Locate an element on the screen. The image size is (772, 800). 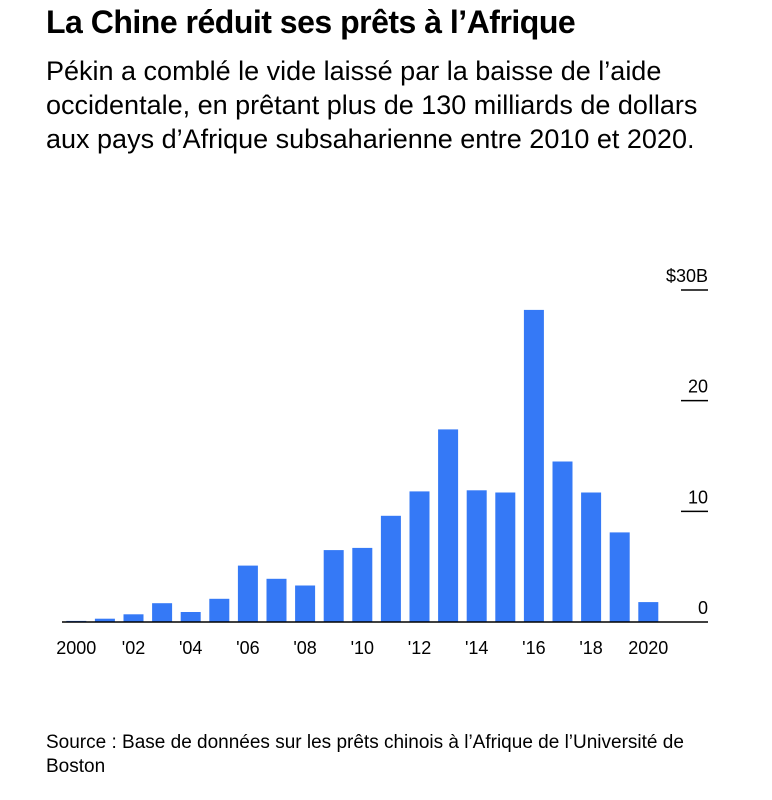
y-tick-label: $30B is located at coordinates (687, 276).